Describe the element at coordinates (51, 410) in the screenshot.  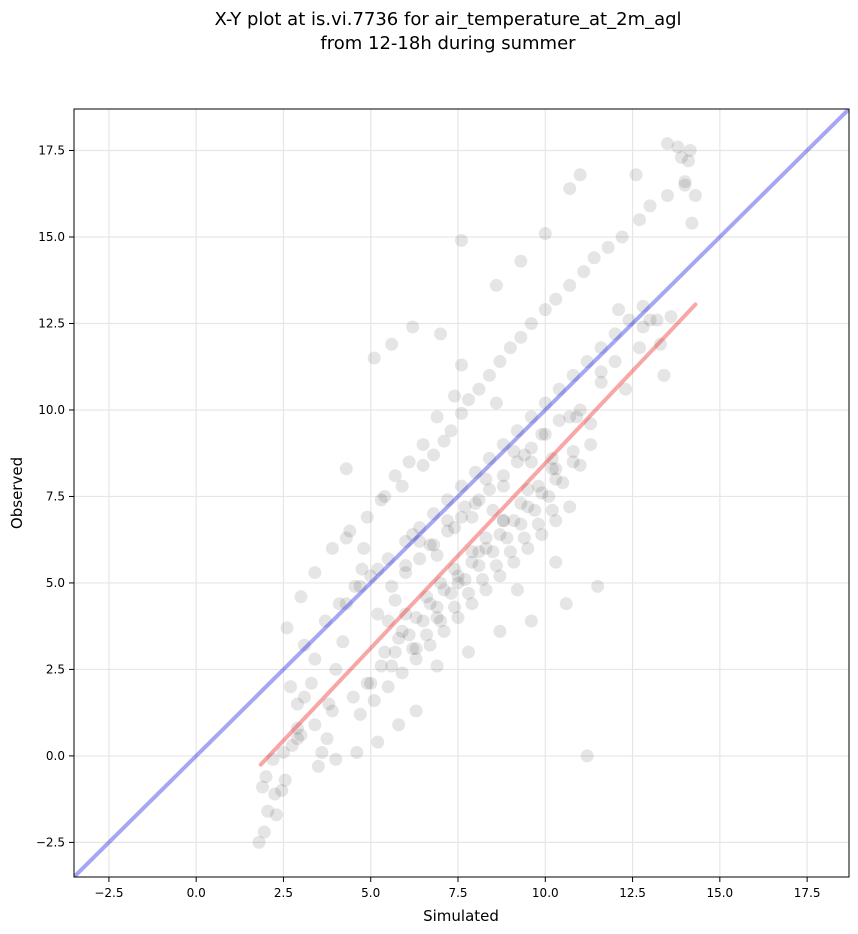
I see `y-tick-label: 10.0` at that location.